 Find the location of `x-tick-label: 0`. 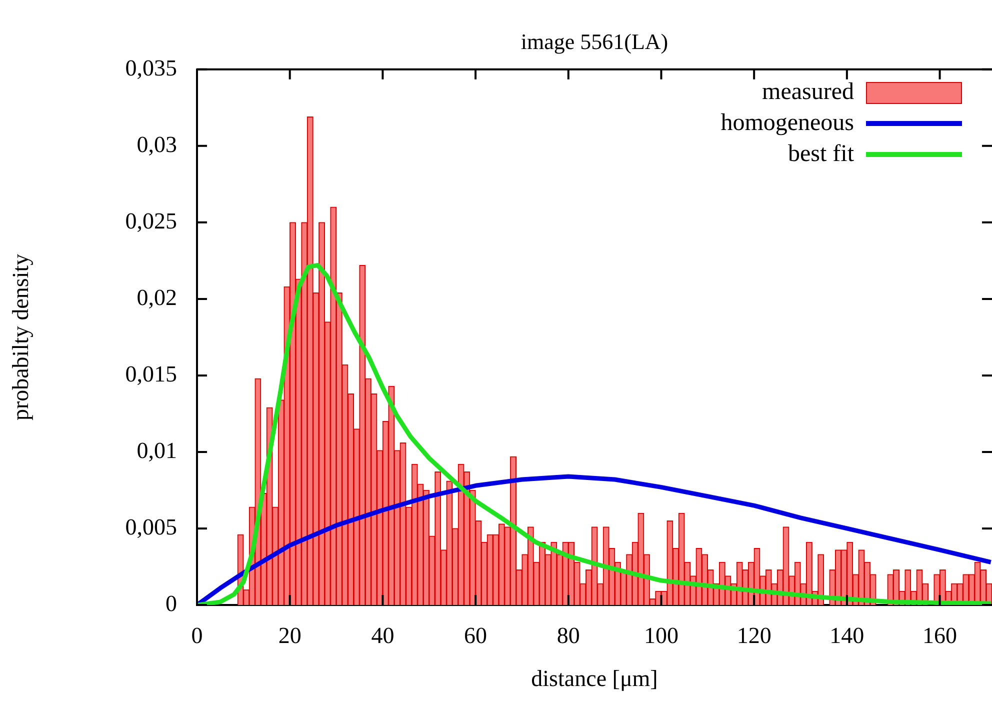

x-tick-label: 0 is located at coordinates (197, 635).